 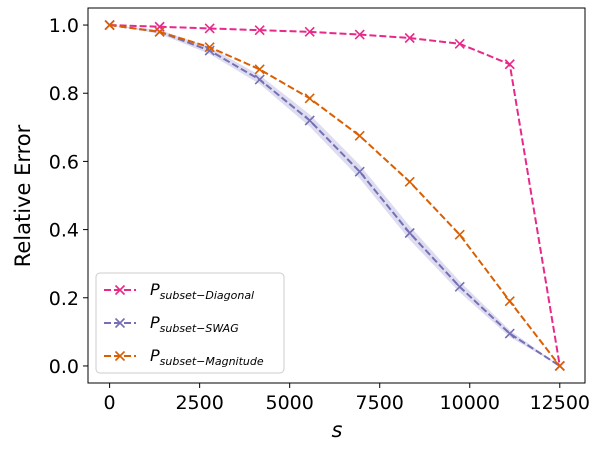 I want to click on y-tick-label: 0.4, so click(x=64, y=231).